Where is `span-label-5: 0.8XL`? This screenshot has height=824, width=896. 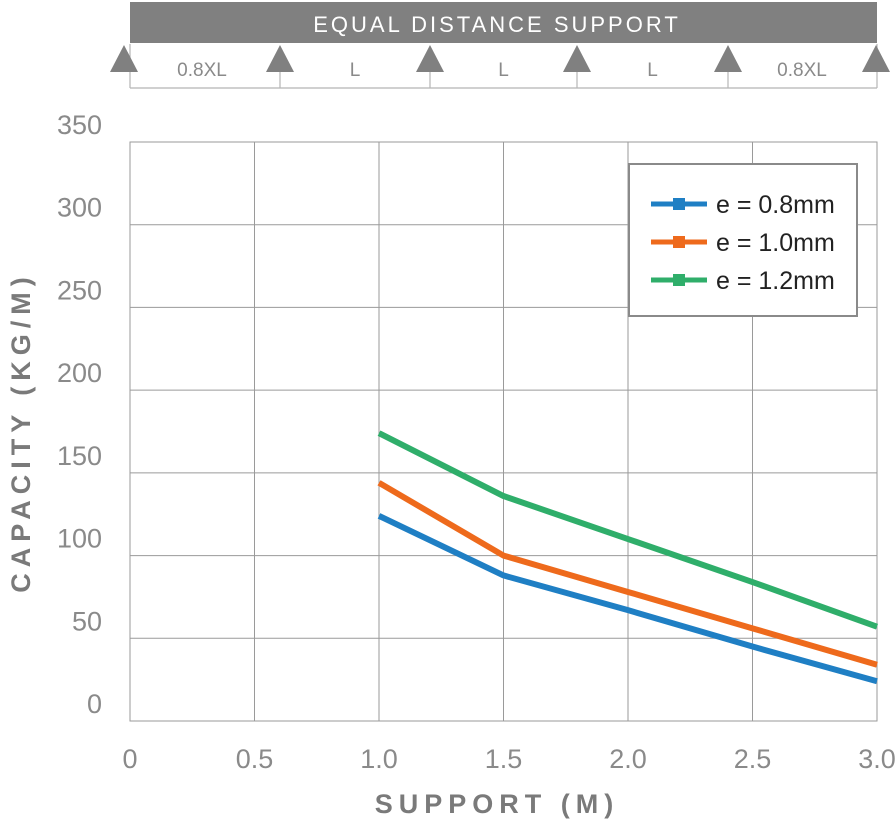
span-label-5: 0.8XL is located at coordinates (802, 70).